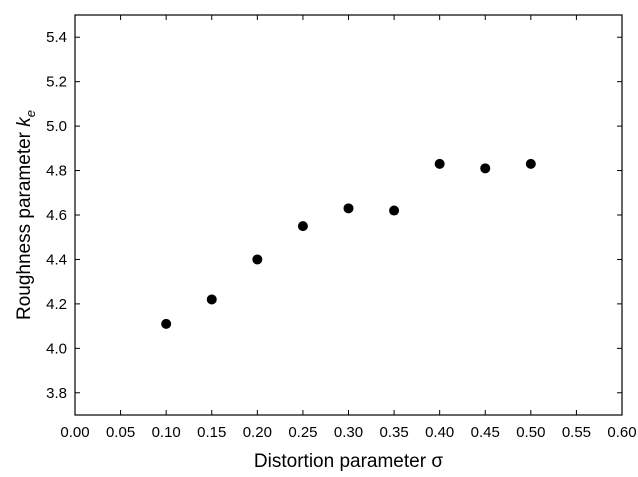 The image size is (638, 477). I want to click on y-tick-label: 5.4, so click(56, 37).